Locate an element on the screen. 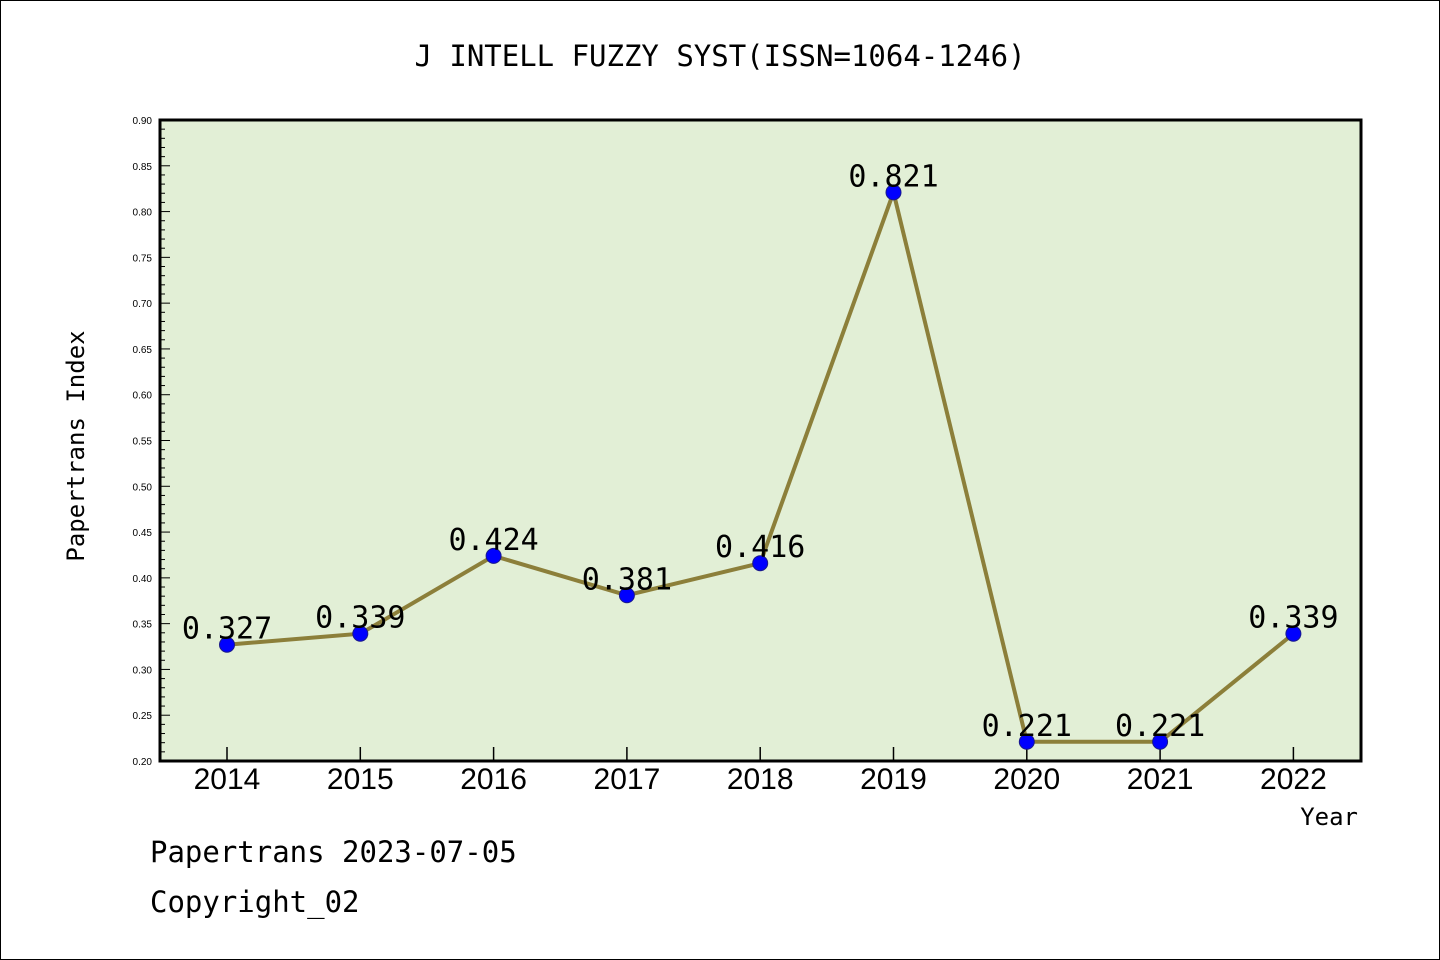 The width and height of the screenshot is (1440, 960). y-tick-label: 0.40 is located at coordinates (143, 579).